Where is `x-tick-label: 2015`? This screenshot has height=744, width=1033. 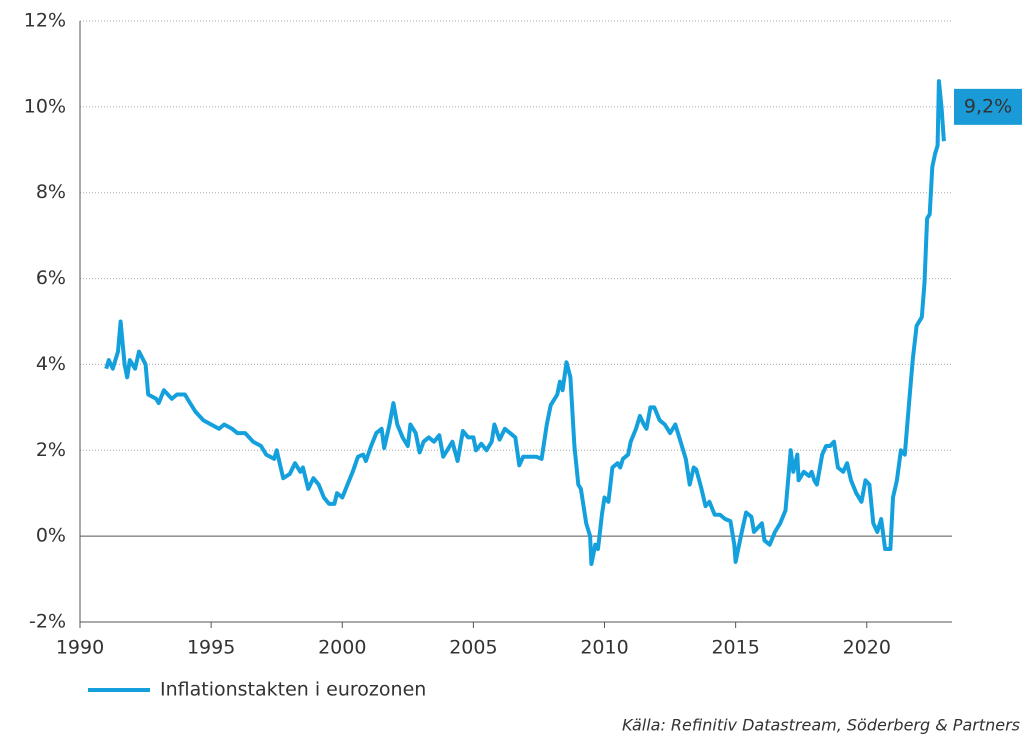
x-tick-label: 2015 is located at coordinates (735, 648).